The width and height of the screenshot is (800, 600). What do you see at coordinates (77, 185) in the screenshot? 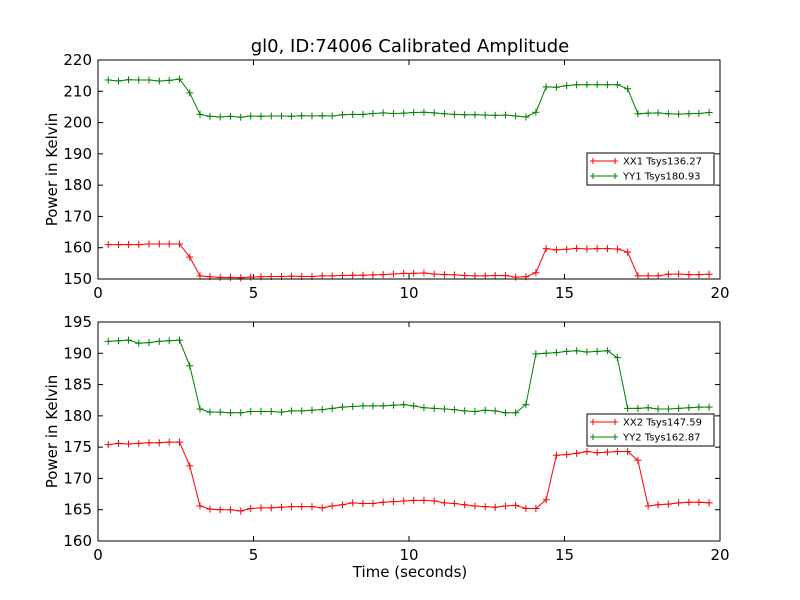
I see `top-ytick-label: 180` at bounding box center [77, 185].